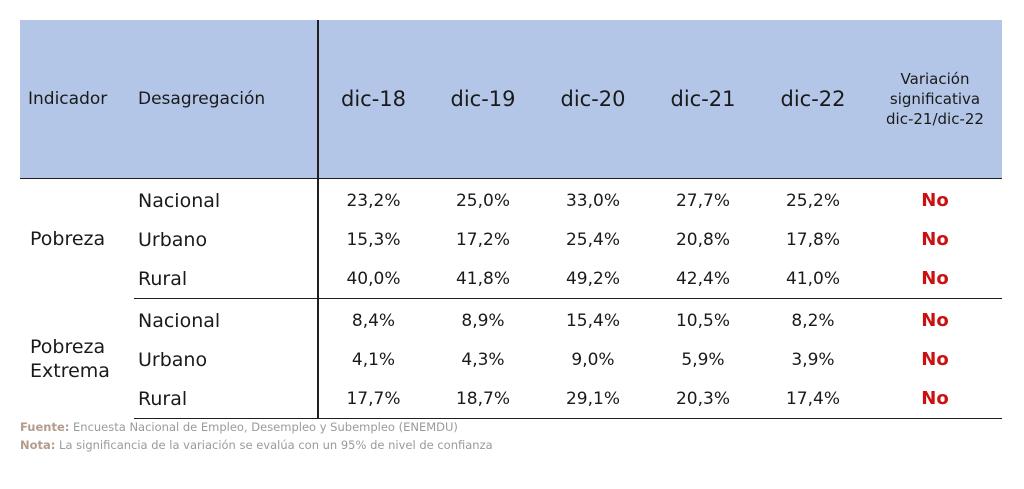 The width and height of the screenshot is (1024, 489). What do you see at coordinates (703, 399) in the screenshot?
I see `value-cell: 20,3%` at bounding box center [703, 399].